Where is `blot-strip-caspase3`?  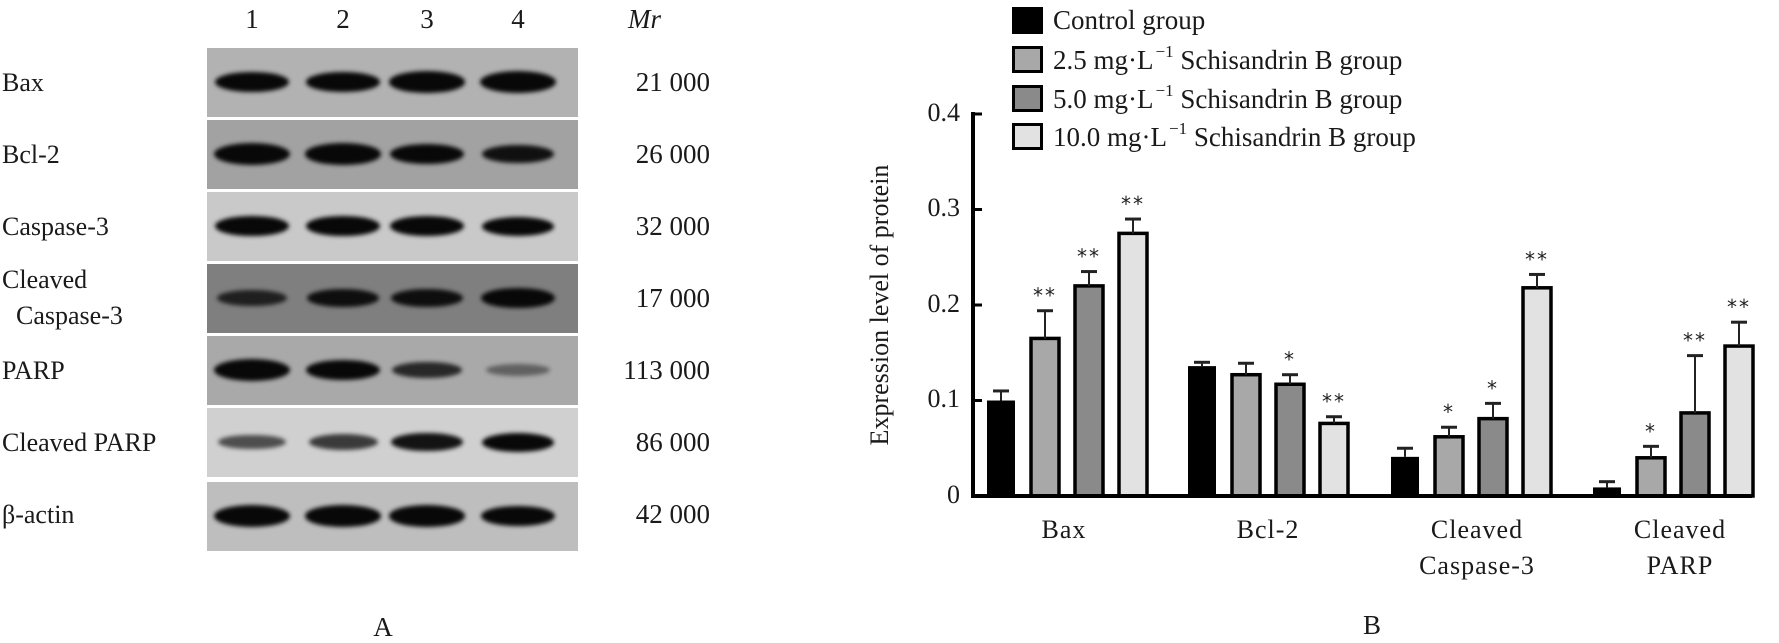
blot-strip-caspase3 is located at coordinates (392, 226).